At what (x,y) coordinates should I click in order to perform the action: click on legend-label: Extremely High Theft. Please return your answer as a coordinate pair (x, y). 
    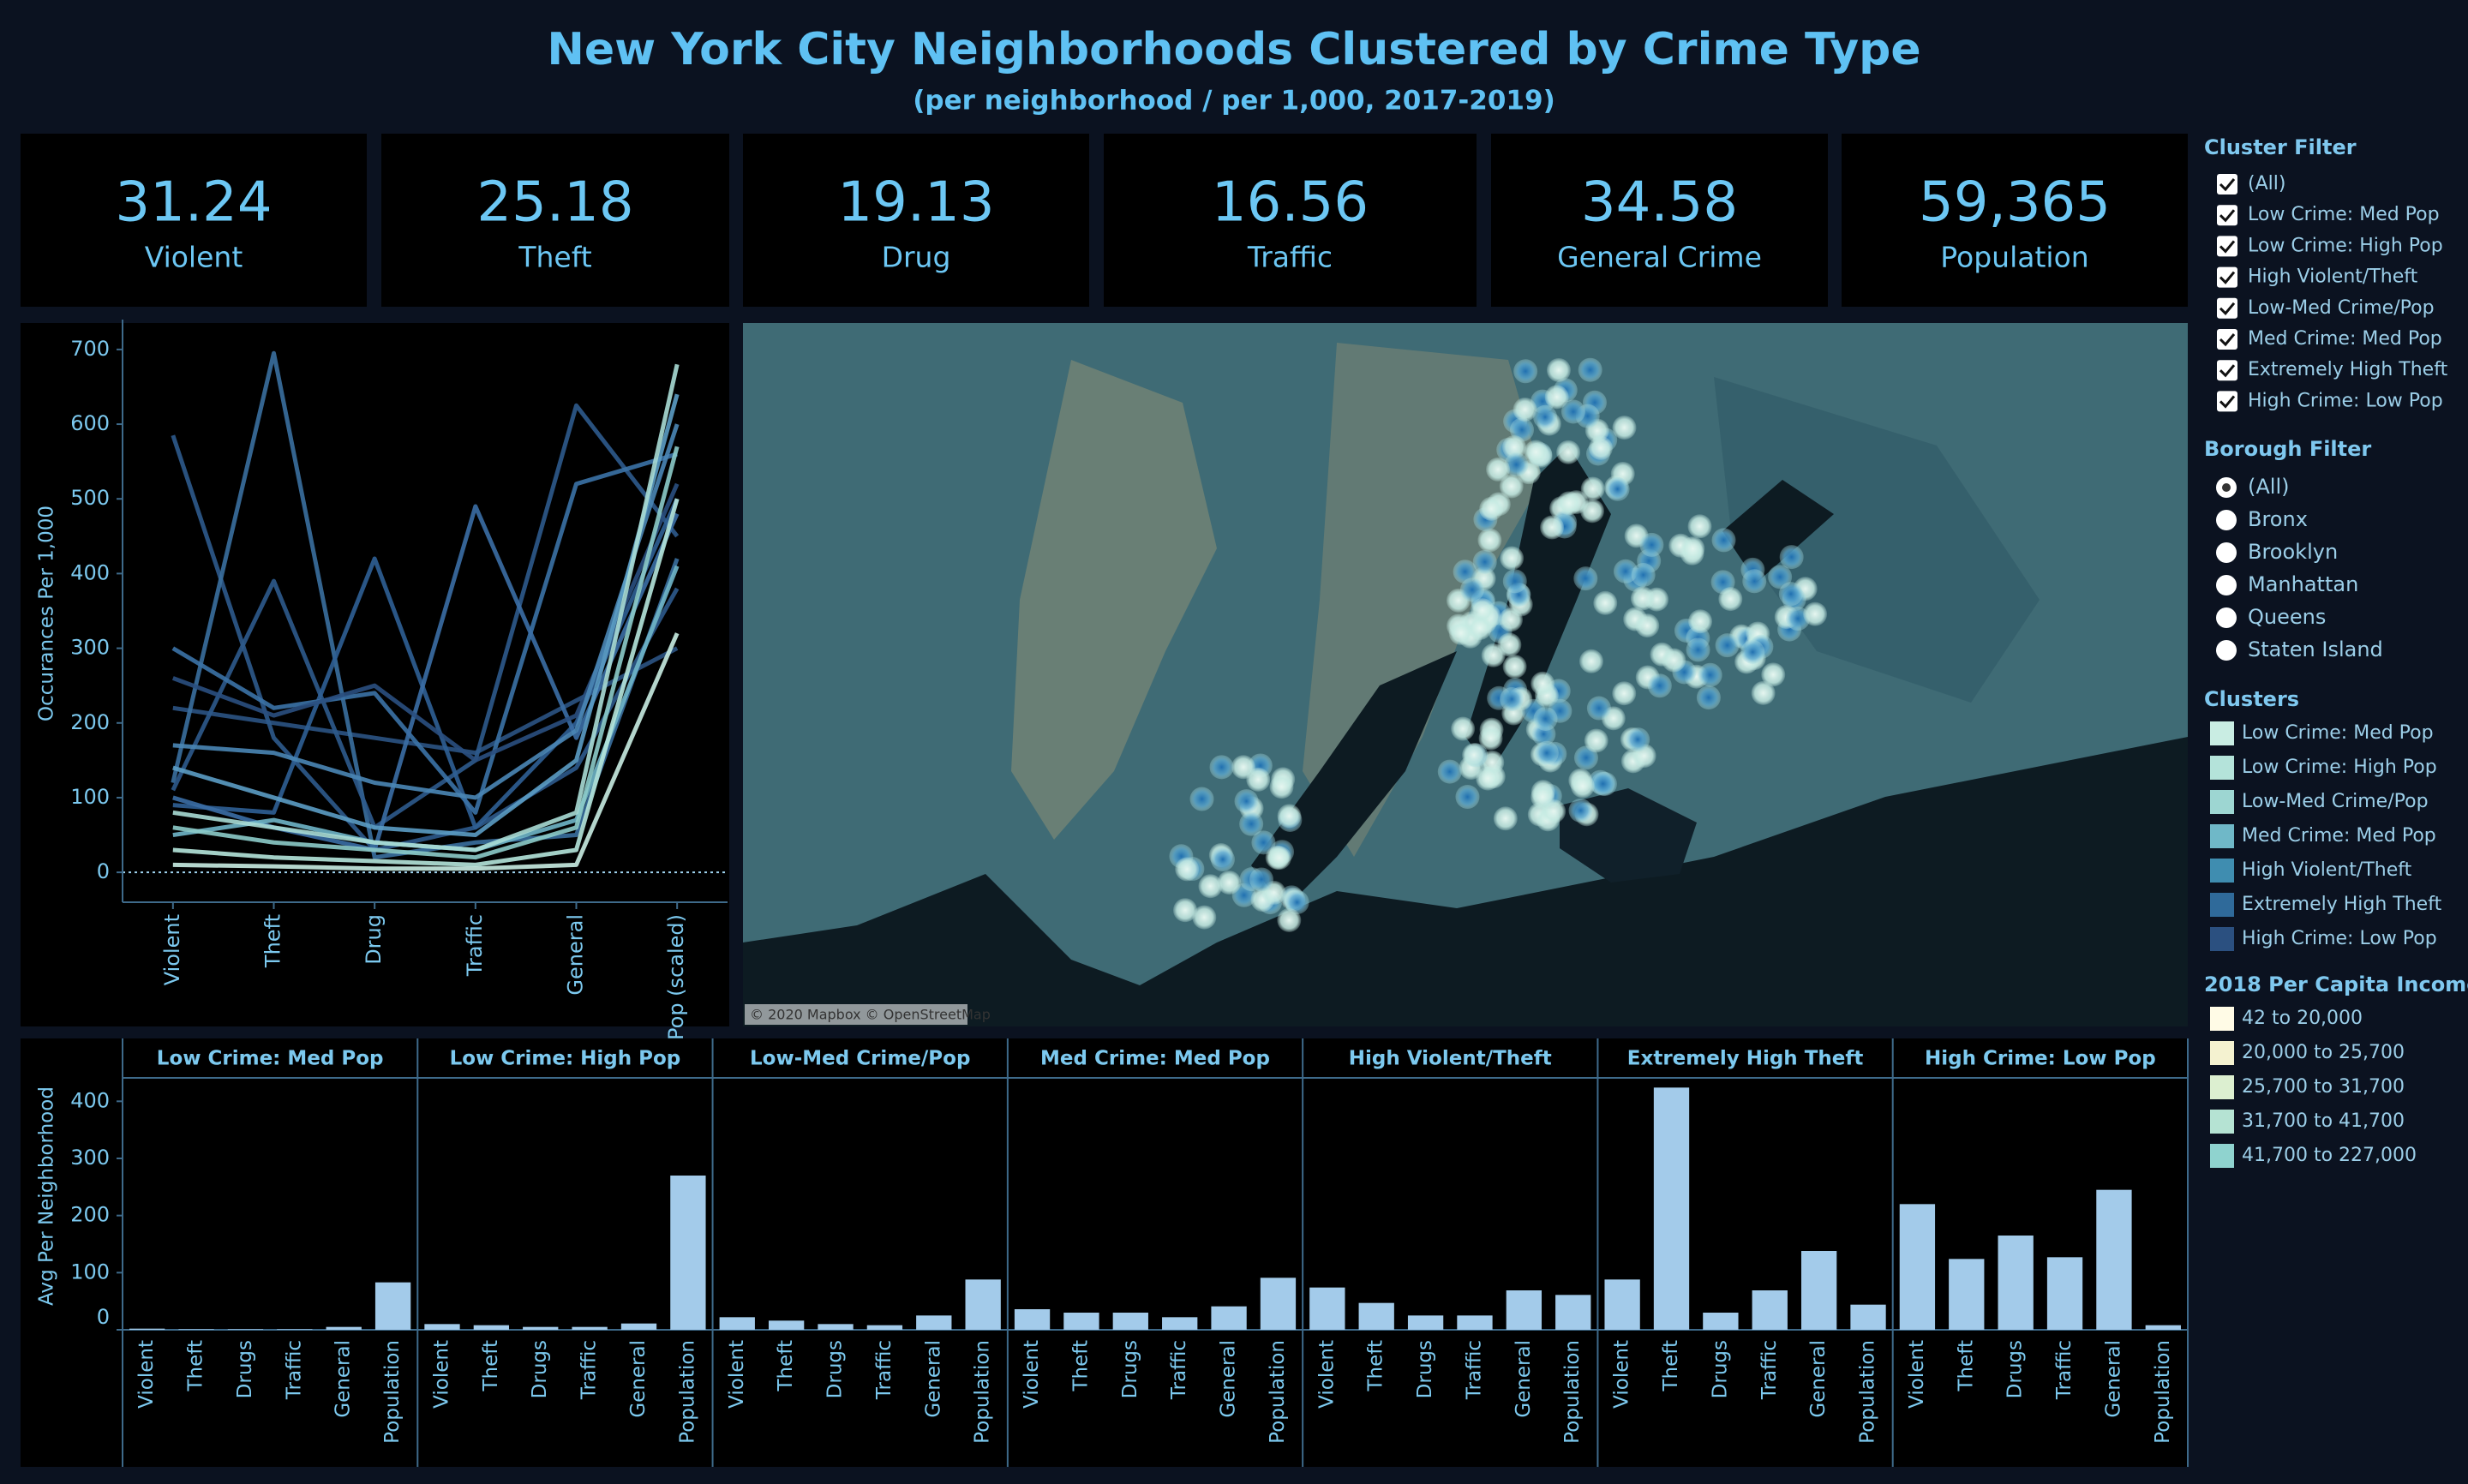
    Looking at the image, I should click on (2342, 904).